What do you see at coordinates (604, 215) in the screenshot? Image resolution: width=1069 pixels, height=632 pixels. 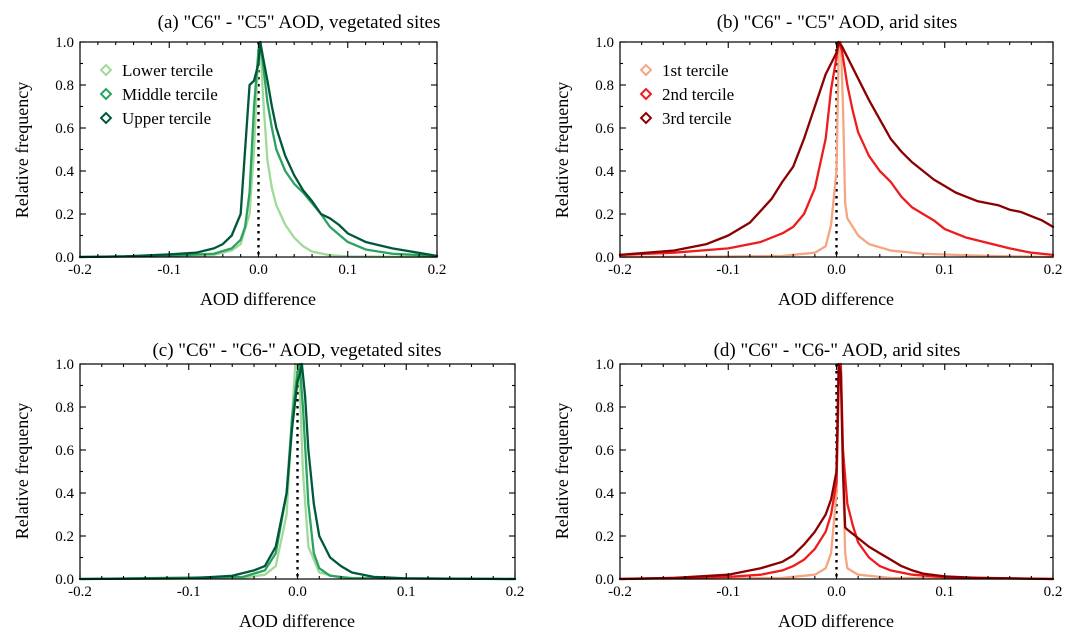 I see `panel-b-y-tick-label: 0.2` at bounding box center [604, 215].